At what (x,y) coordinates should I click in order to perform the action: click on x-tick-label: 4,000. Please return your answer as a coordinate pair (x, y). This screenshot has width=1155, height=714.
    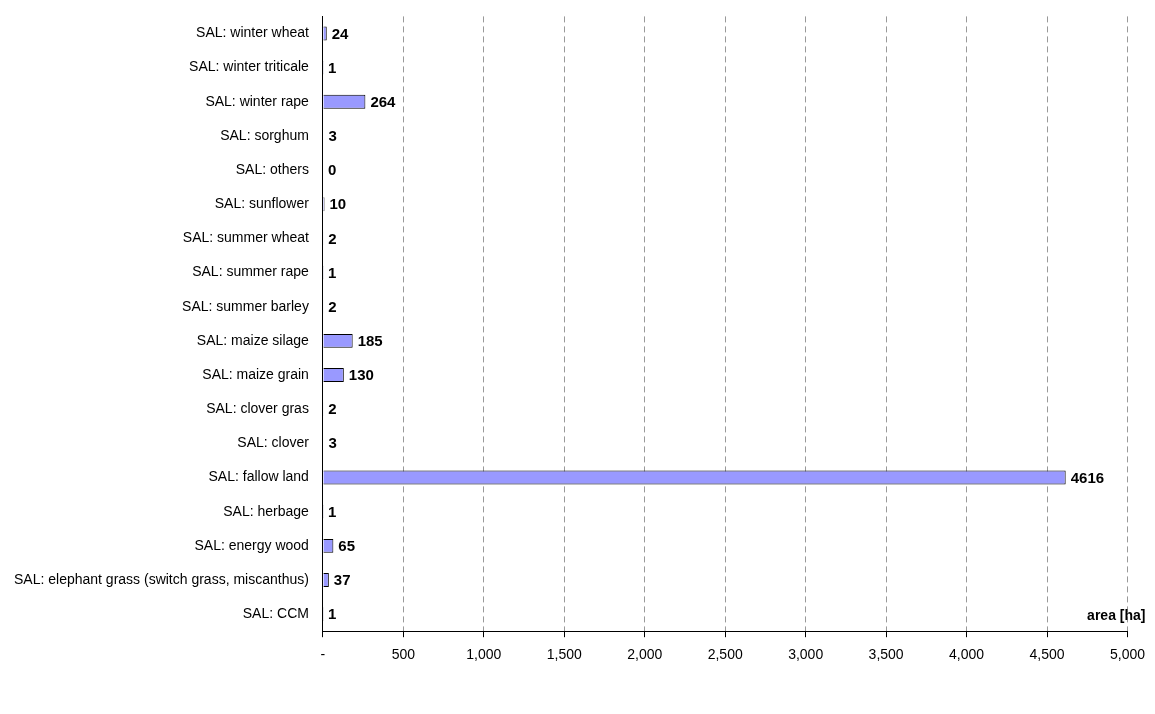
    Looking at the image, I should click on (967, 654).